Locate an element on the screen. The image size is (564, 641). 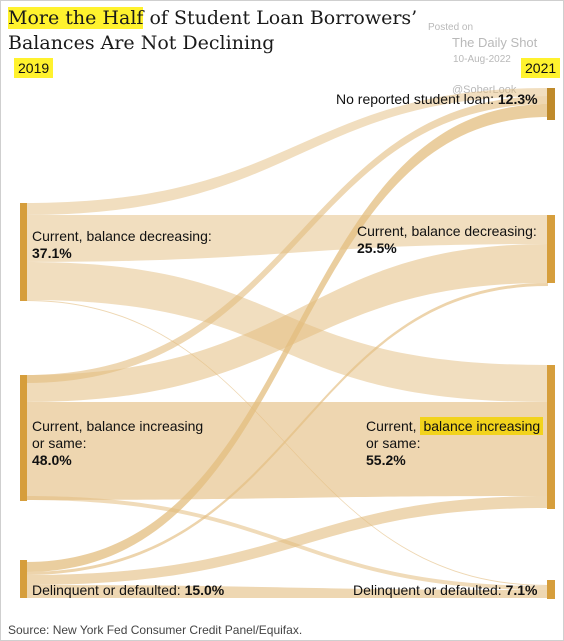
label-right-decreasing-pct: 25.5% is located at coordinates (377, 248).